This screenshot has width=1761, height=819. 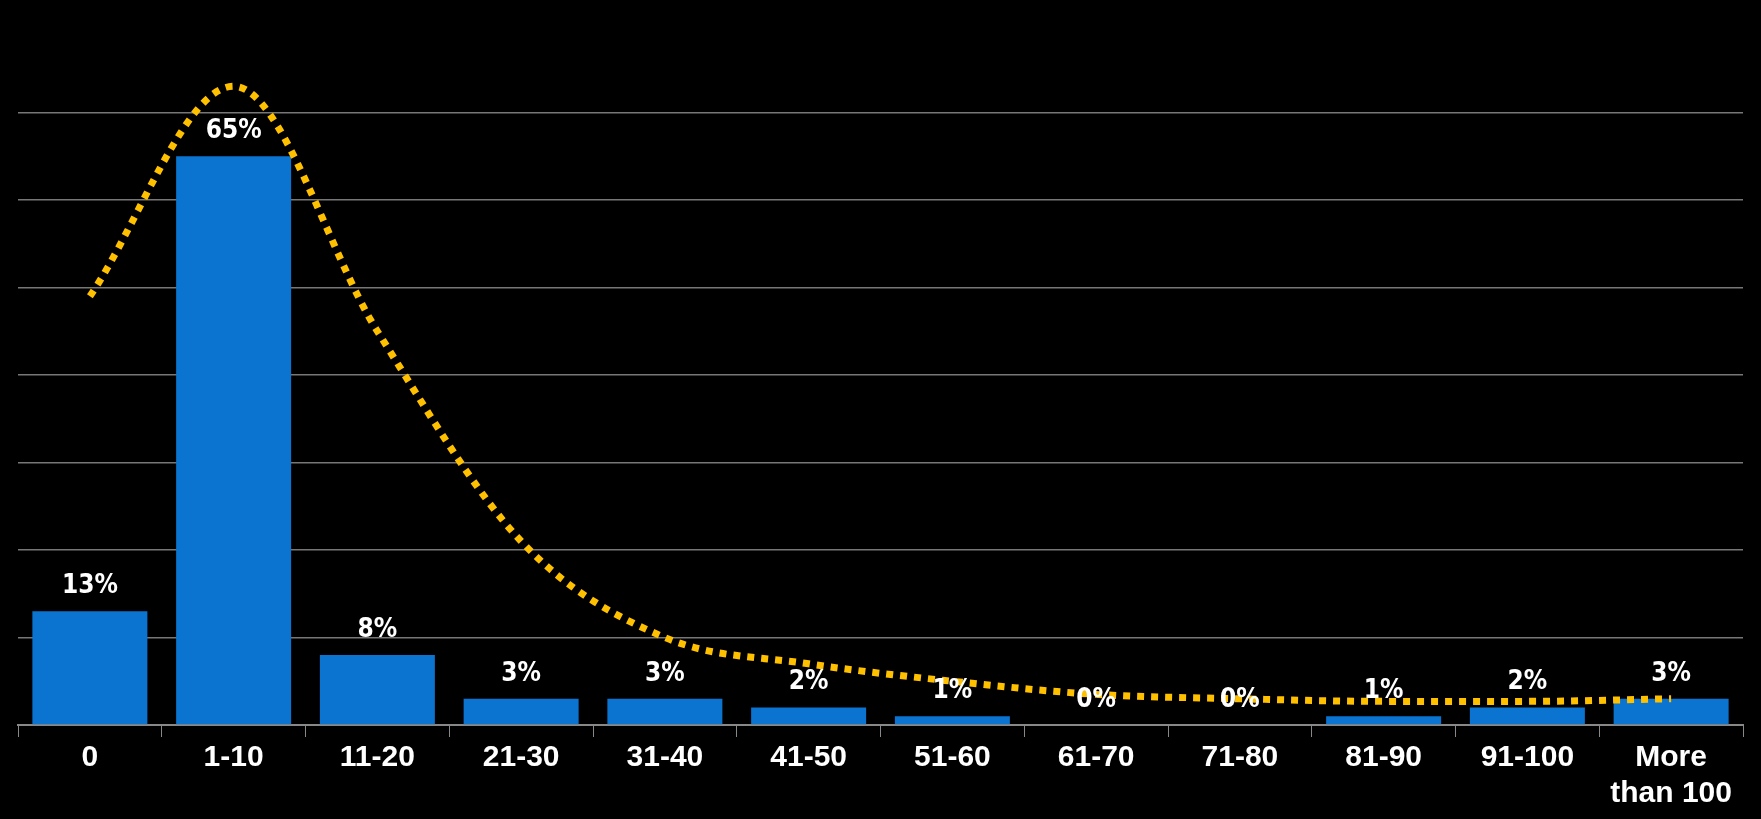 What do you see at coordinates (233, 756) in the screenshot?
I see `x-tick-label: 1-10` at bounding box center [233, 756].